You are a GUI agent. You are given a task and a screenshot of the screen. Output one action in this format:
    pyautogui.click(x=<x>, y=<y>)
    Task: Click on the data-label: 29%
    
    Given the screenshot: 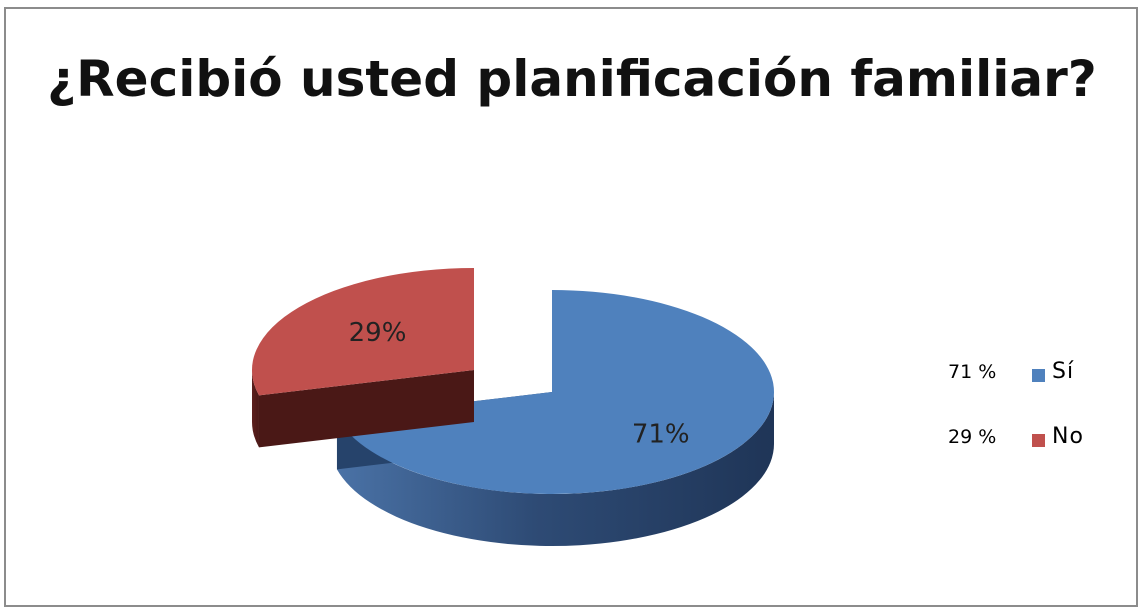 What is the action you would take?
    pyautogui.click(x=378, y=333)
    